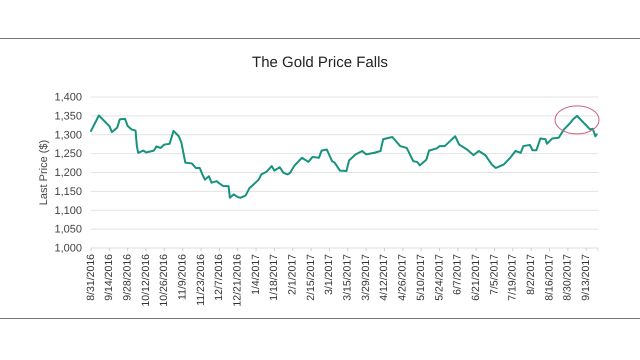  What do you see at coordinates (90, 277) in the screenshot?
I see `x-tick-label: 8/31/2016` at bounding box center [90, 277].